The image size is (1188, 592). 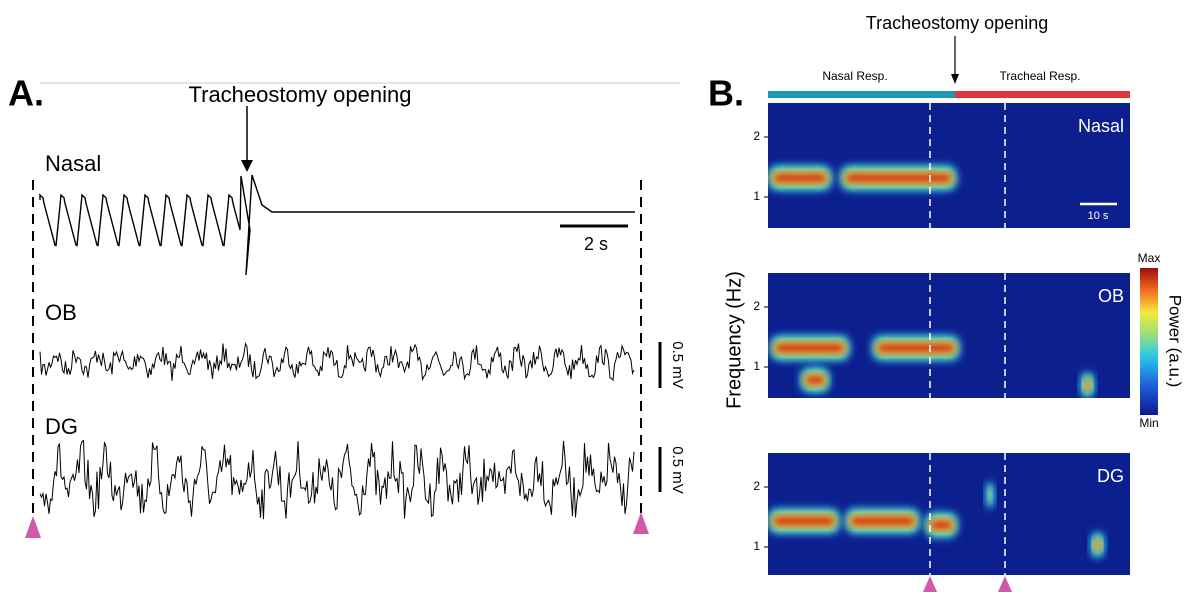 What do you see at coordinates (854, 76) in the screenshot?
I see `phase-label: Nasal Resp.` at bounding box center [854, 76].